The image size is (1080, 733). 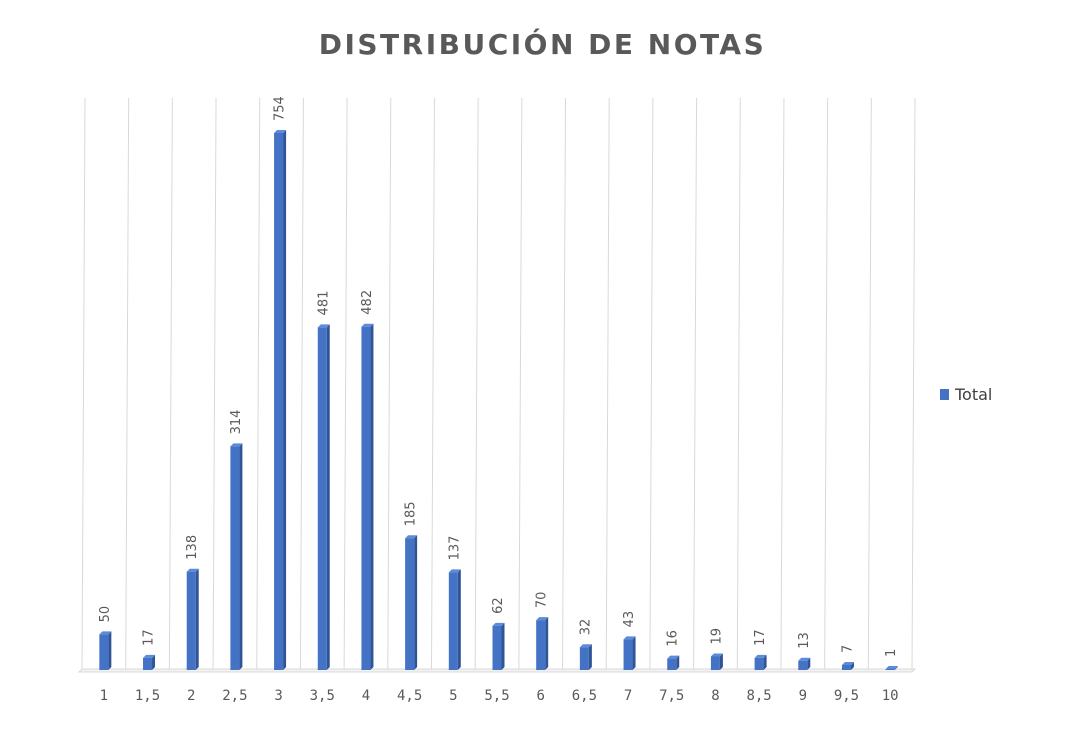 What do you see at coordinates (278, 696) in the screenshot?
I see `x-tick-label: 3` at bounding box center [278, 696].